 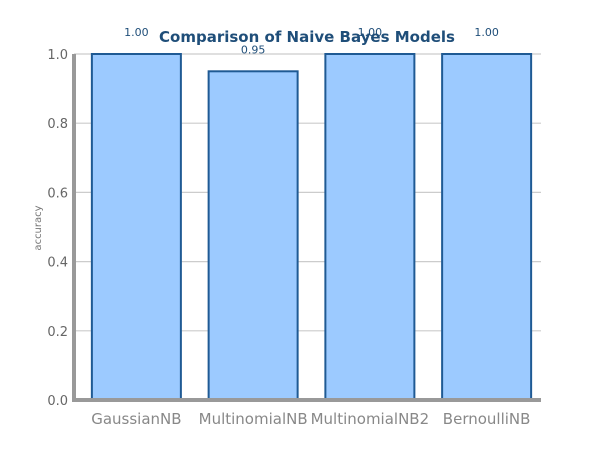 I want to click on chart-title: Comparison of Naive Bayes Models, so click(x=307, y=37).